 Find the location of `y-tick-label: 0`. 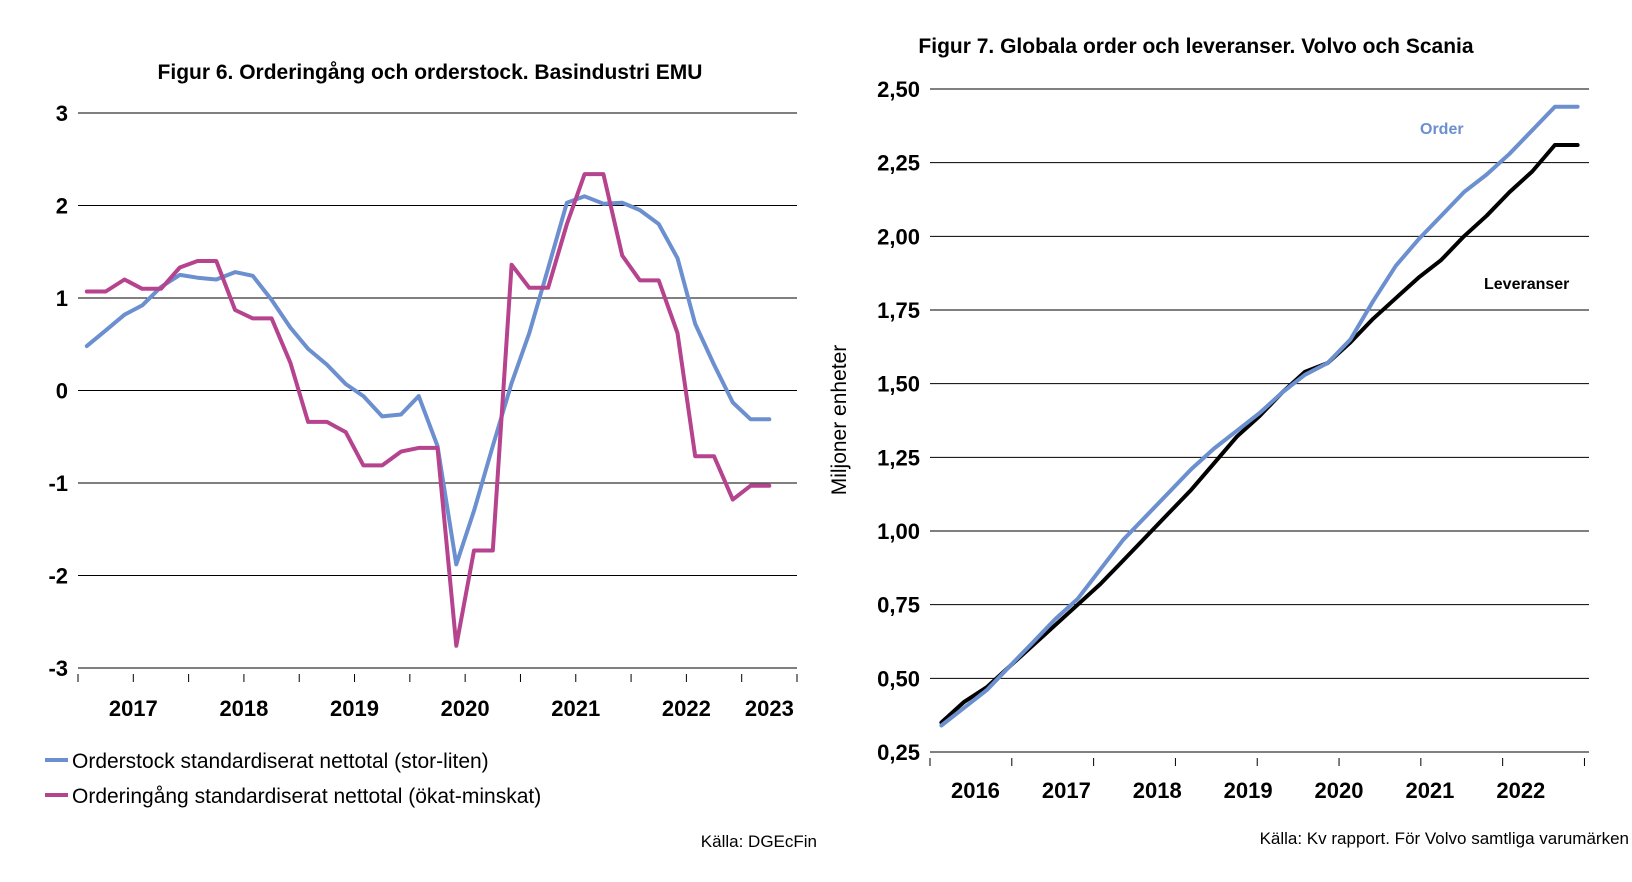

y-tick-label: 0 is located at coordinates (62, 391).